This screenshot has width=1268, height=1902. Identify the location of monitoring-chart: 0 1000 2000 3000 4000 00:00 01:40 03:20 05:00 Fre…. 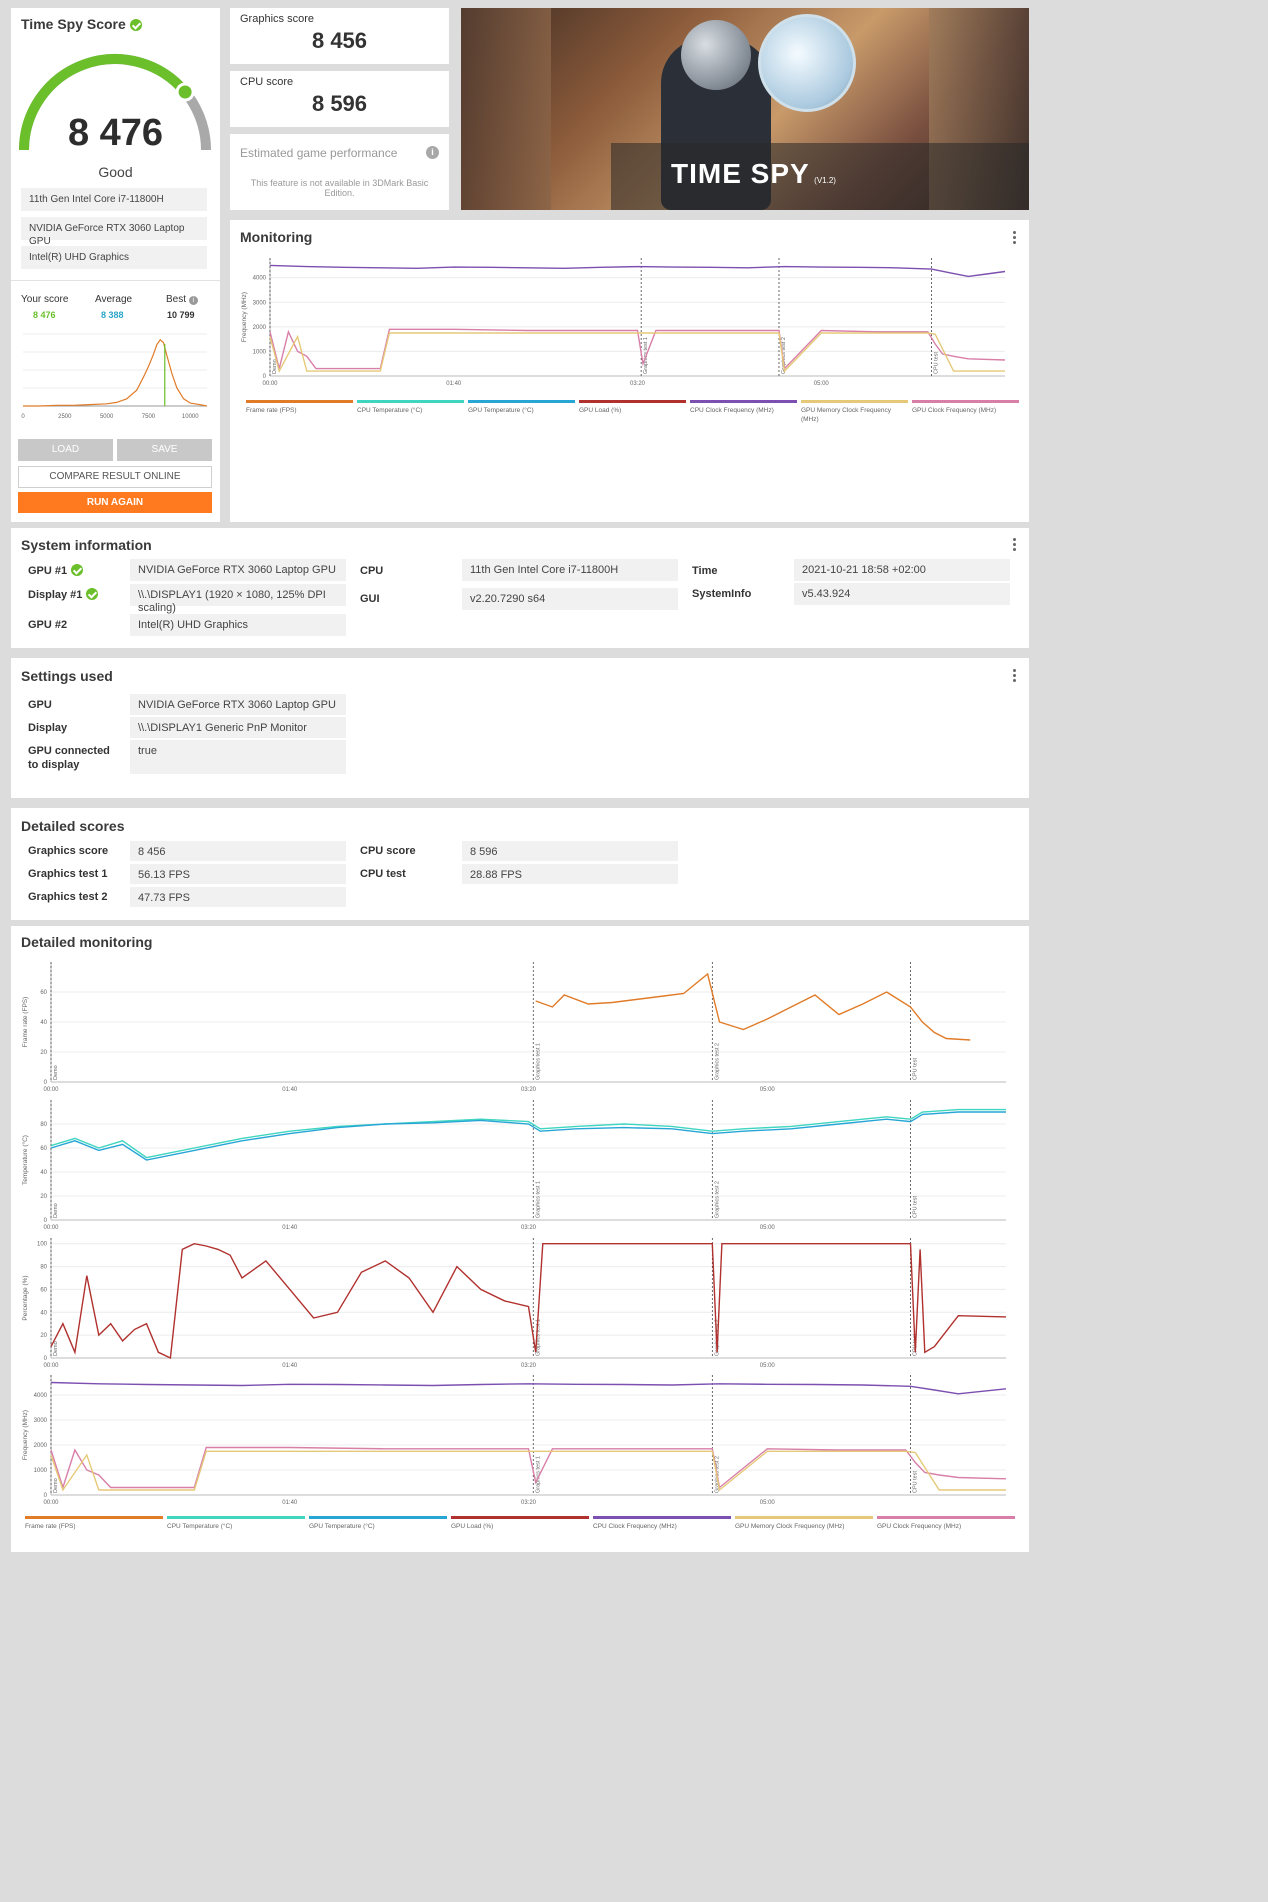
(623, 322).